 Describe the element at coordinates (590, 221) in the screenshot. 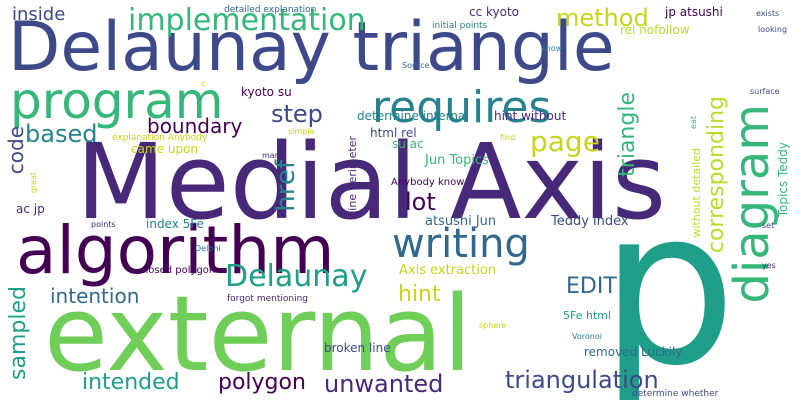

I see `word-teddy-index: Teddy index` at that location.